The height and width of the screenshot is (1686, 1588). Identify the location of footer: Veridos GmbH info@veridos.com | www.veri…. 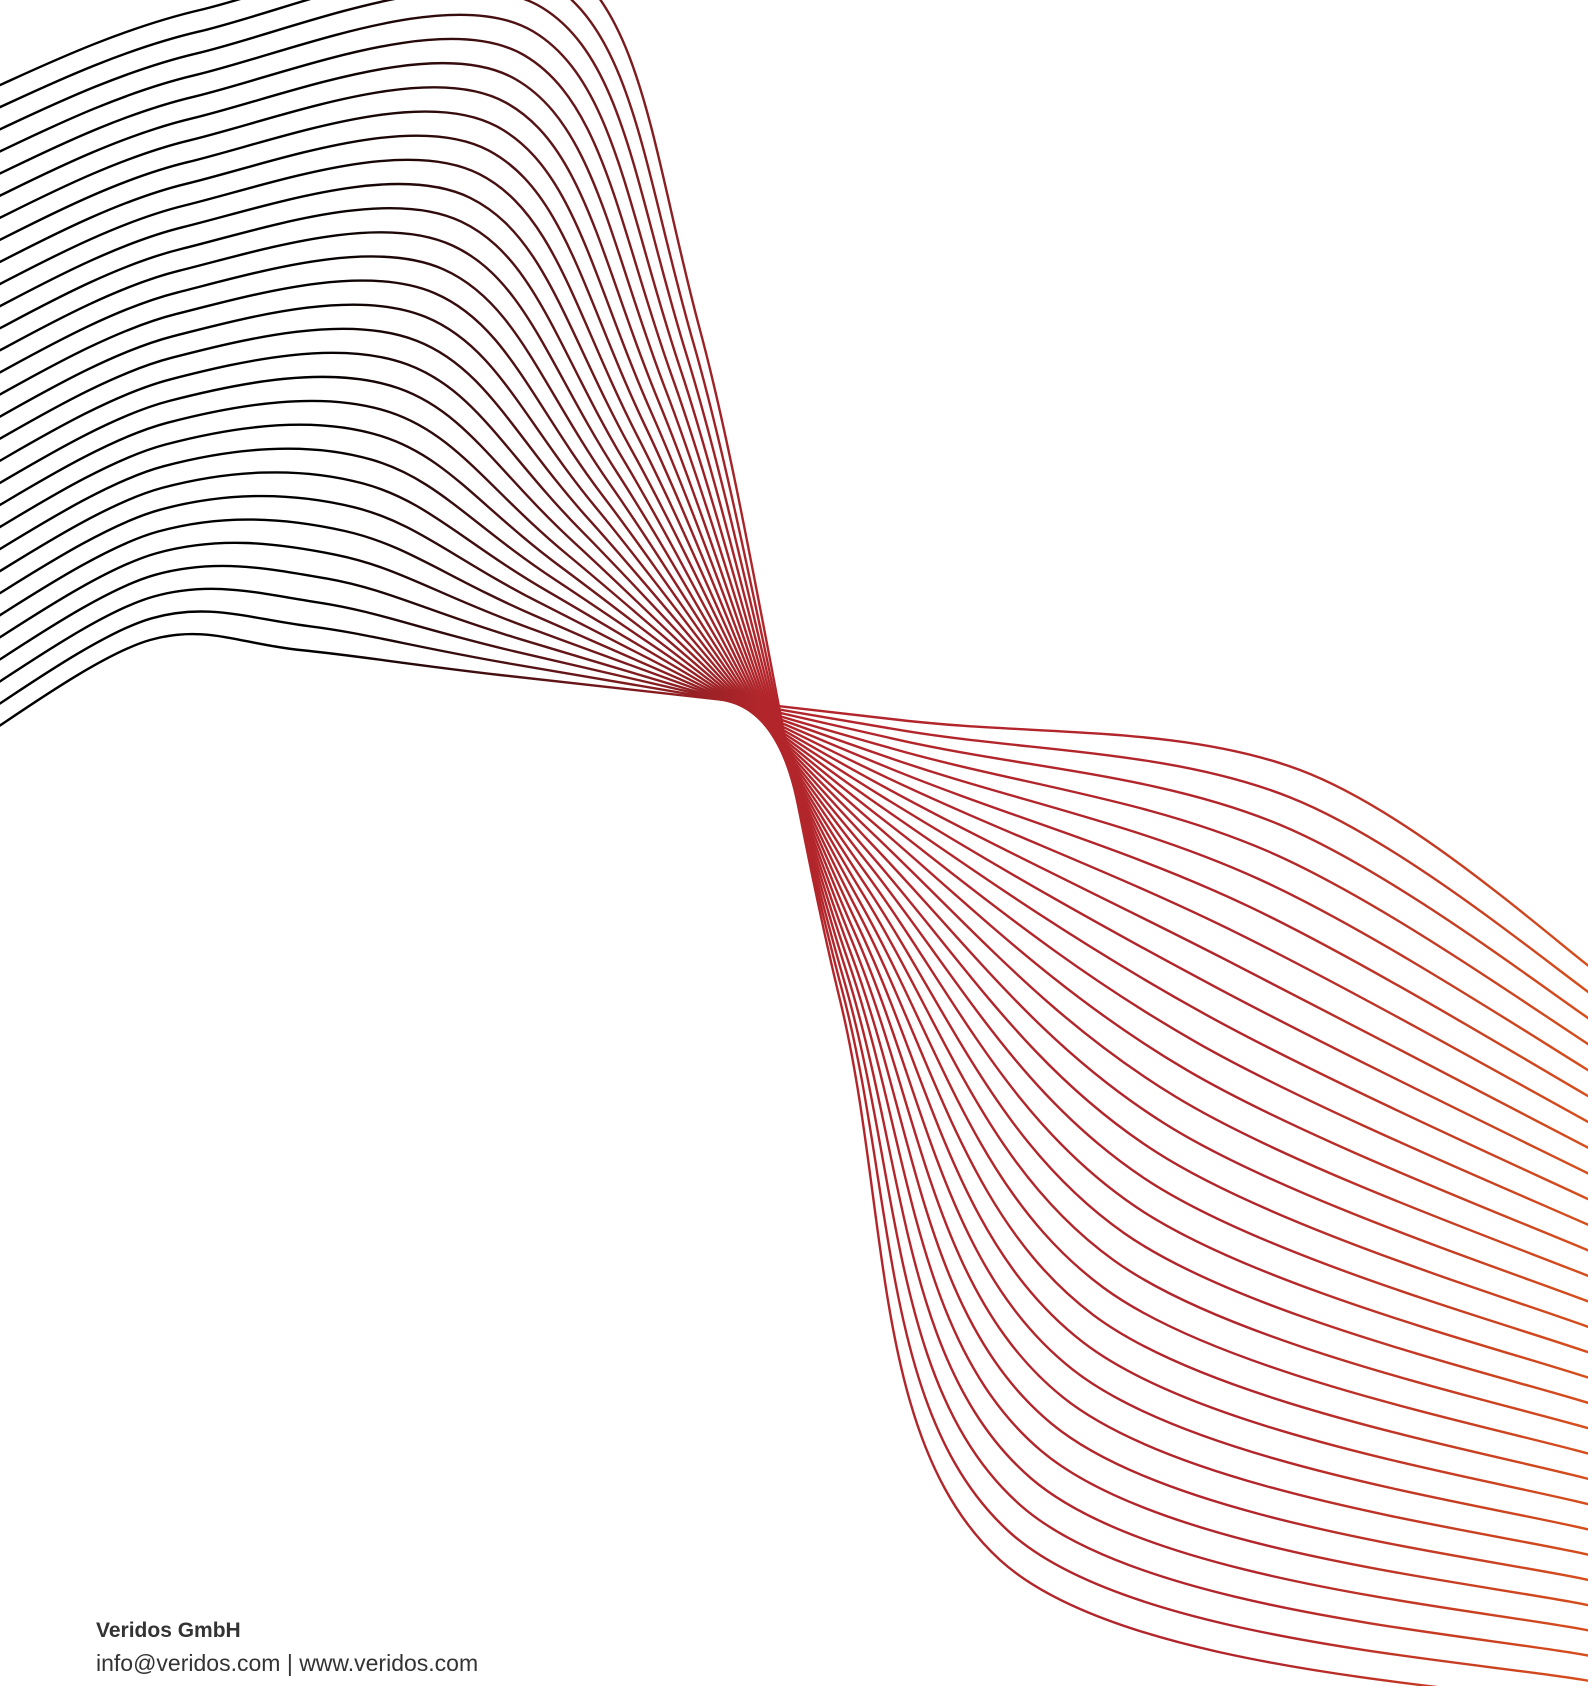
(287, 1647).